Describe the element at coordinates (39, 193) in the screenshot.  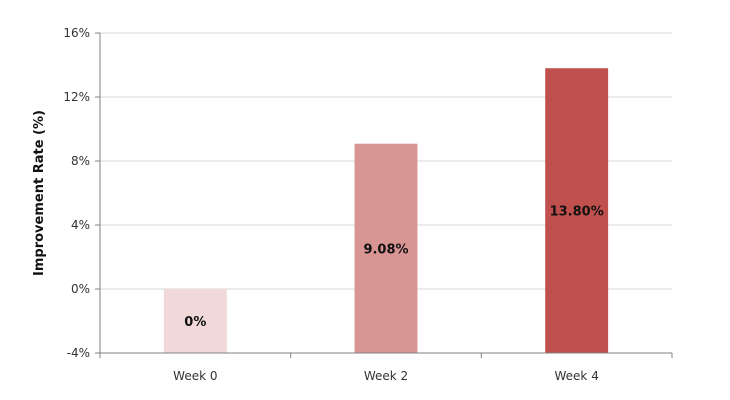
I see `y-axis-title: Improvement Rate (%)` at that location.